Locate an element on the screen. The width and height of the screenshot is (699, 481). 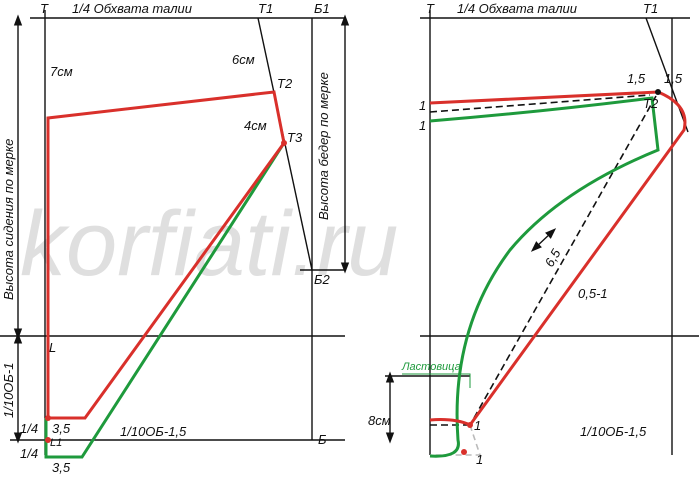
label: Б1 is located at coordinates (322, 8).